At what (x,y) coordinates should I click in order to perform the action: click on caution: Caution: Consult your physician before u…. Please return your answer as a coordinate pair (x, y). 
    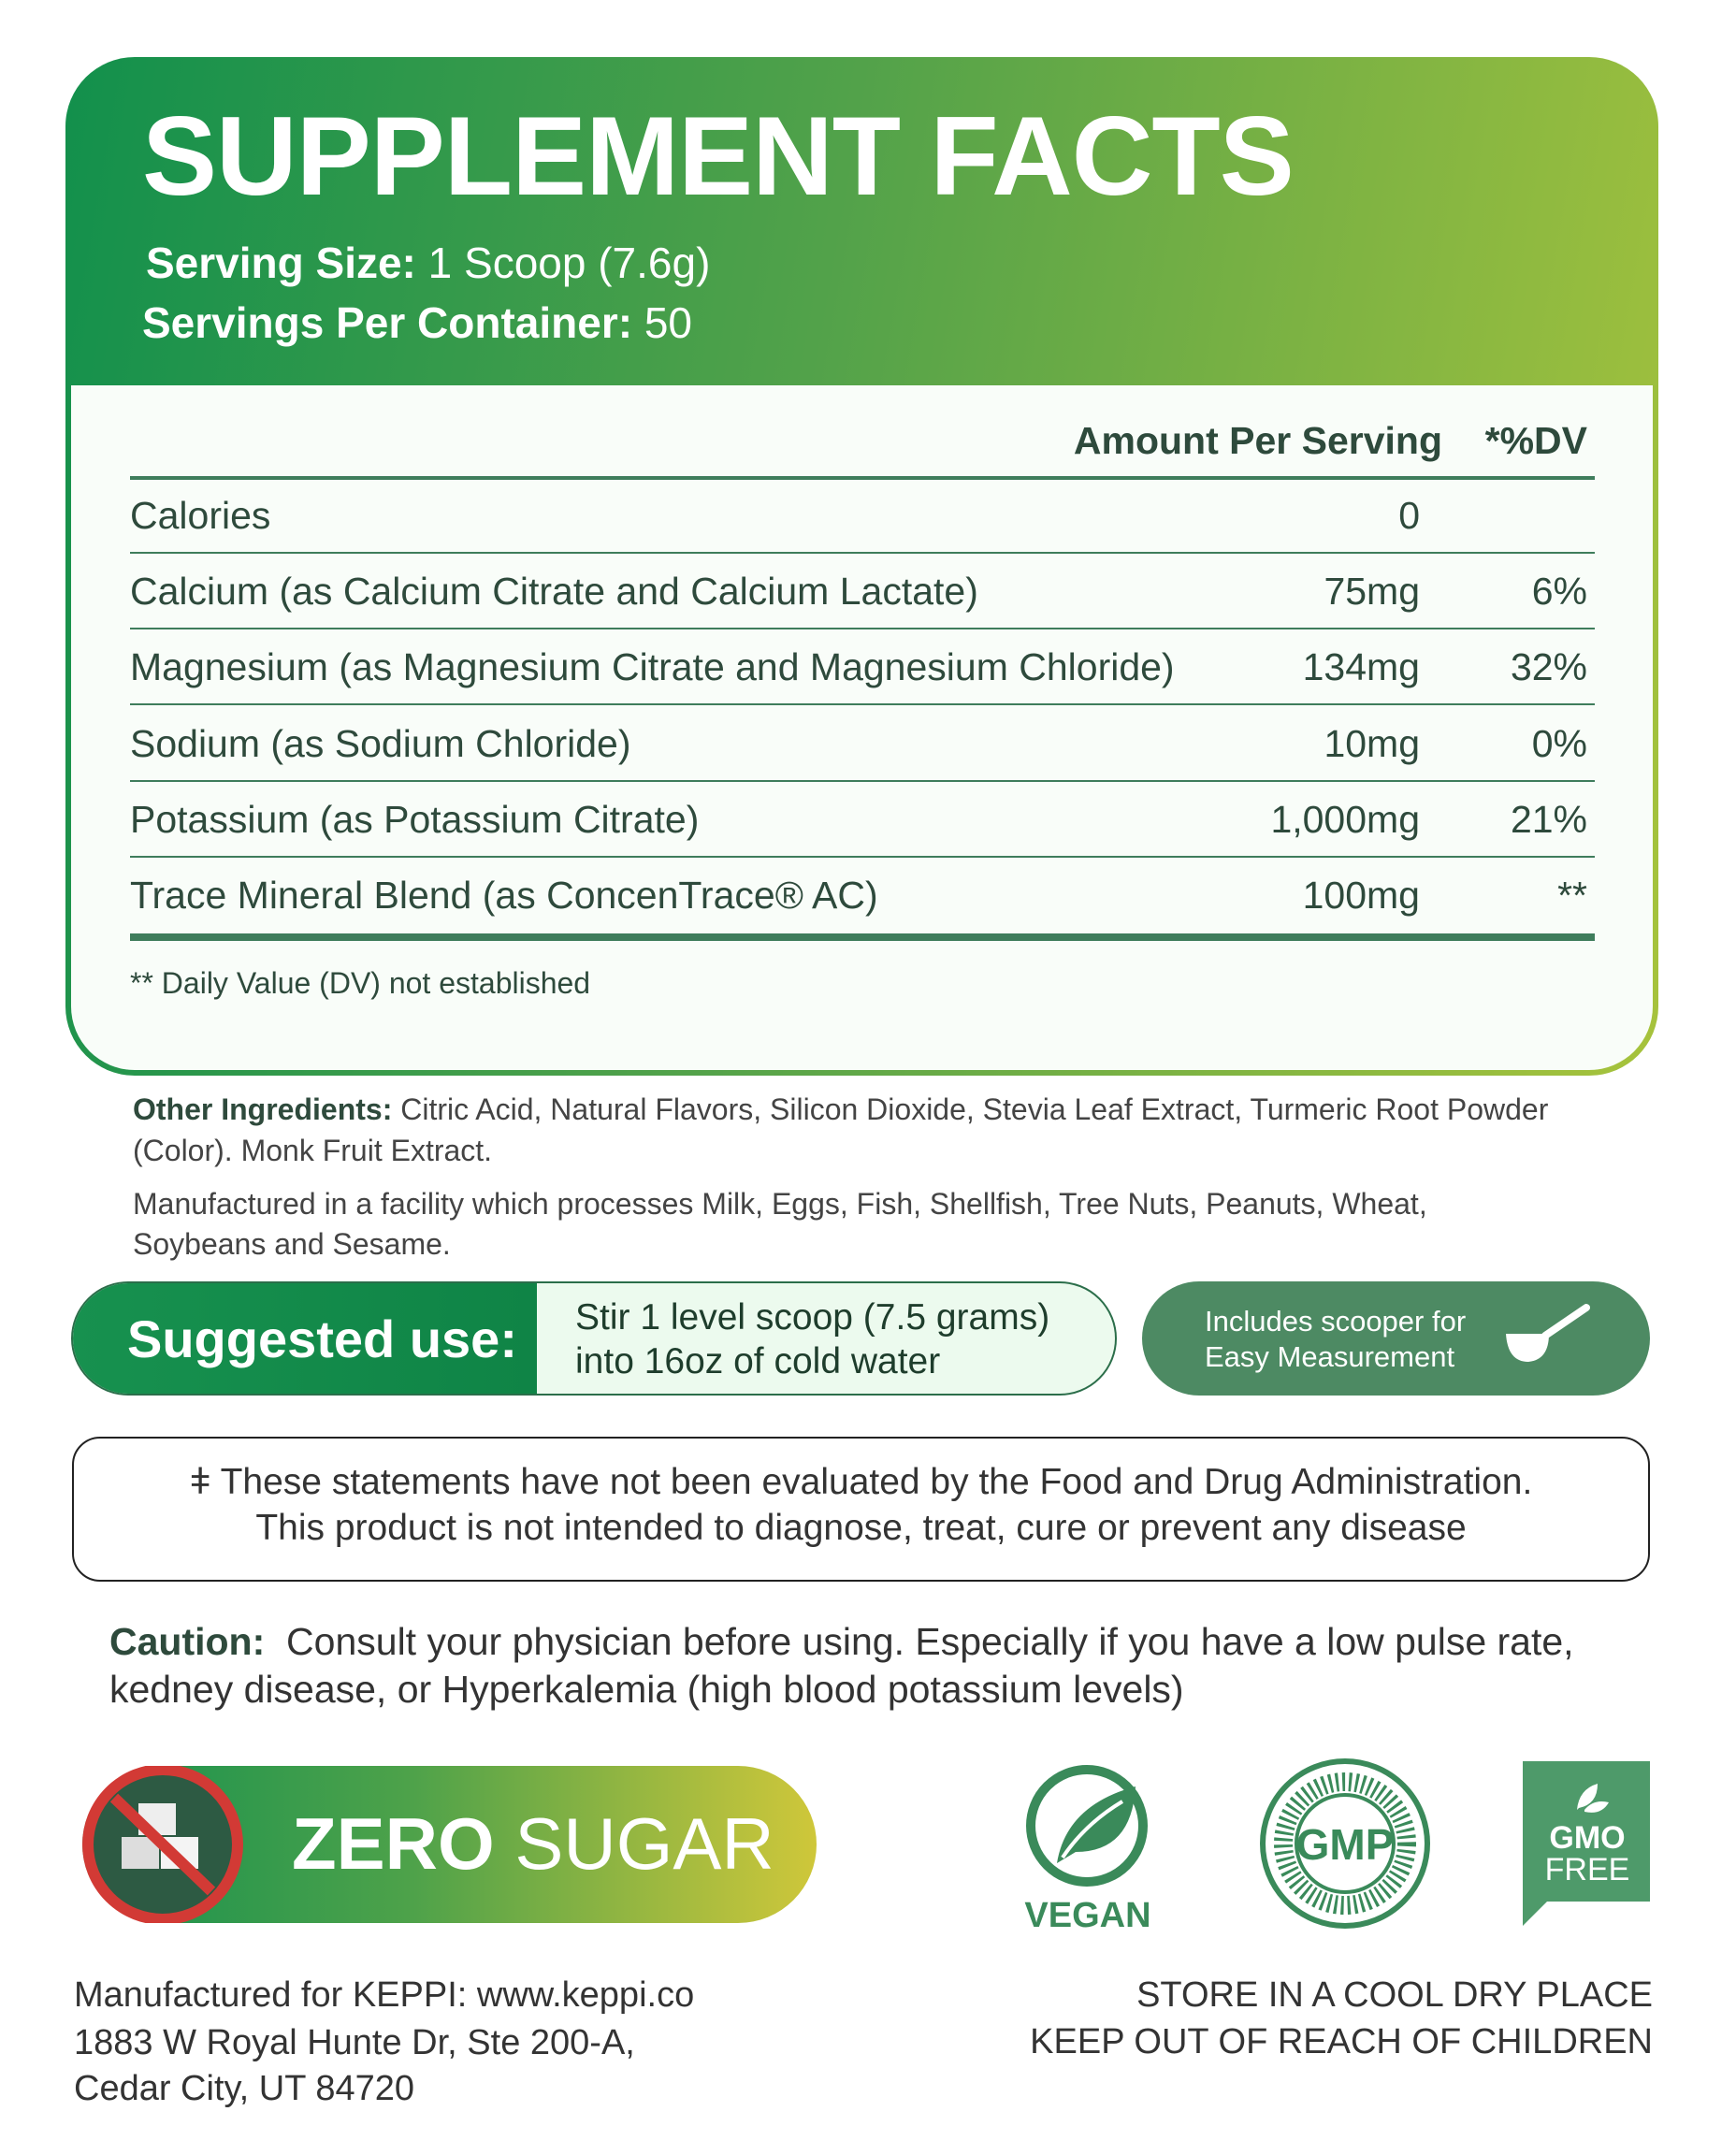
    Looking at the image, I should click on (885, 1666).